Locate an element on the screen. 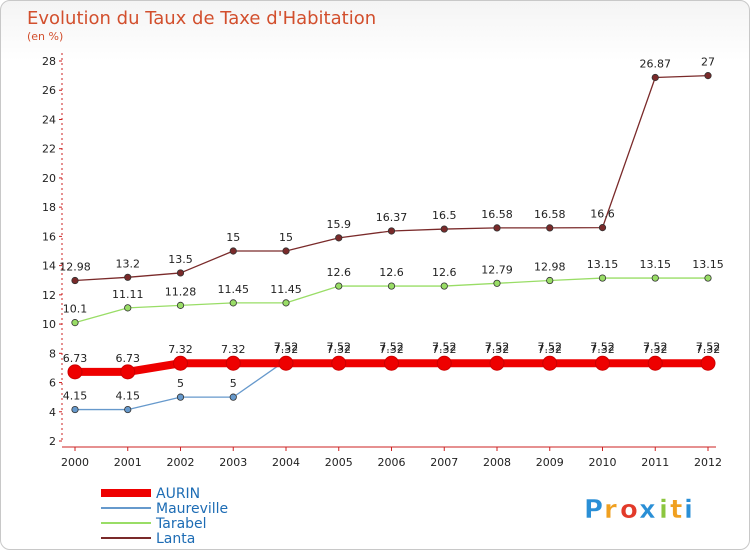 This screenshot has width=750, height=550. legend-label-lanta: Lanta is located at coordinates (175, 539).